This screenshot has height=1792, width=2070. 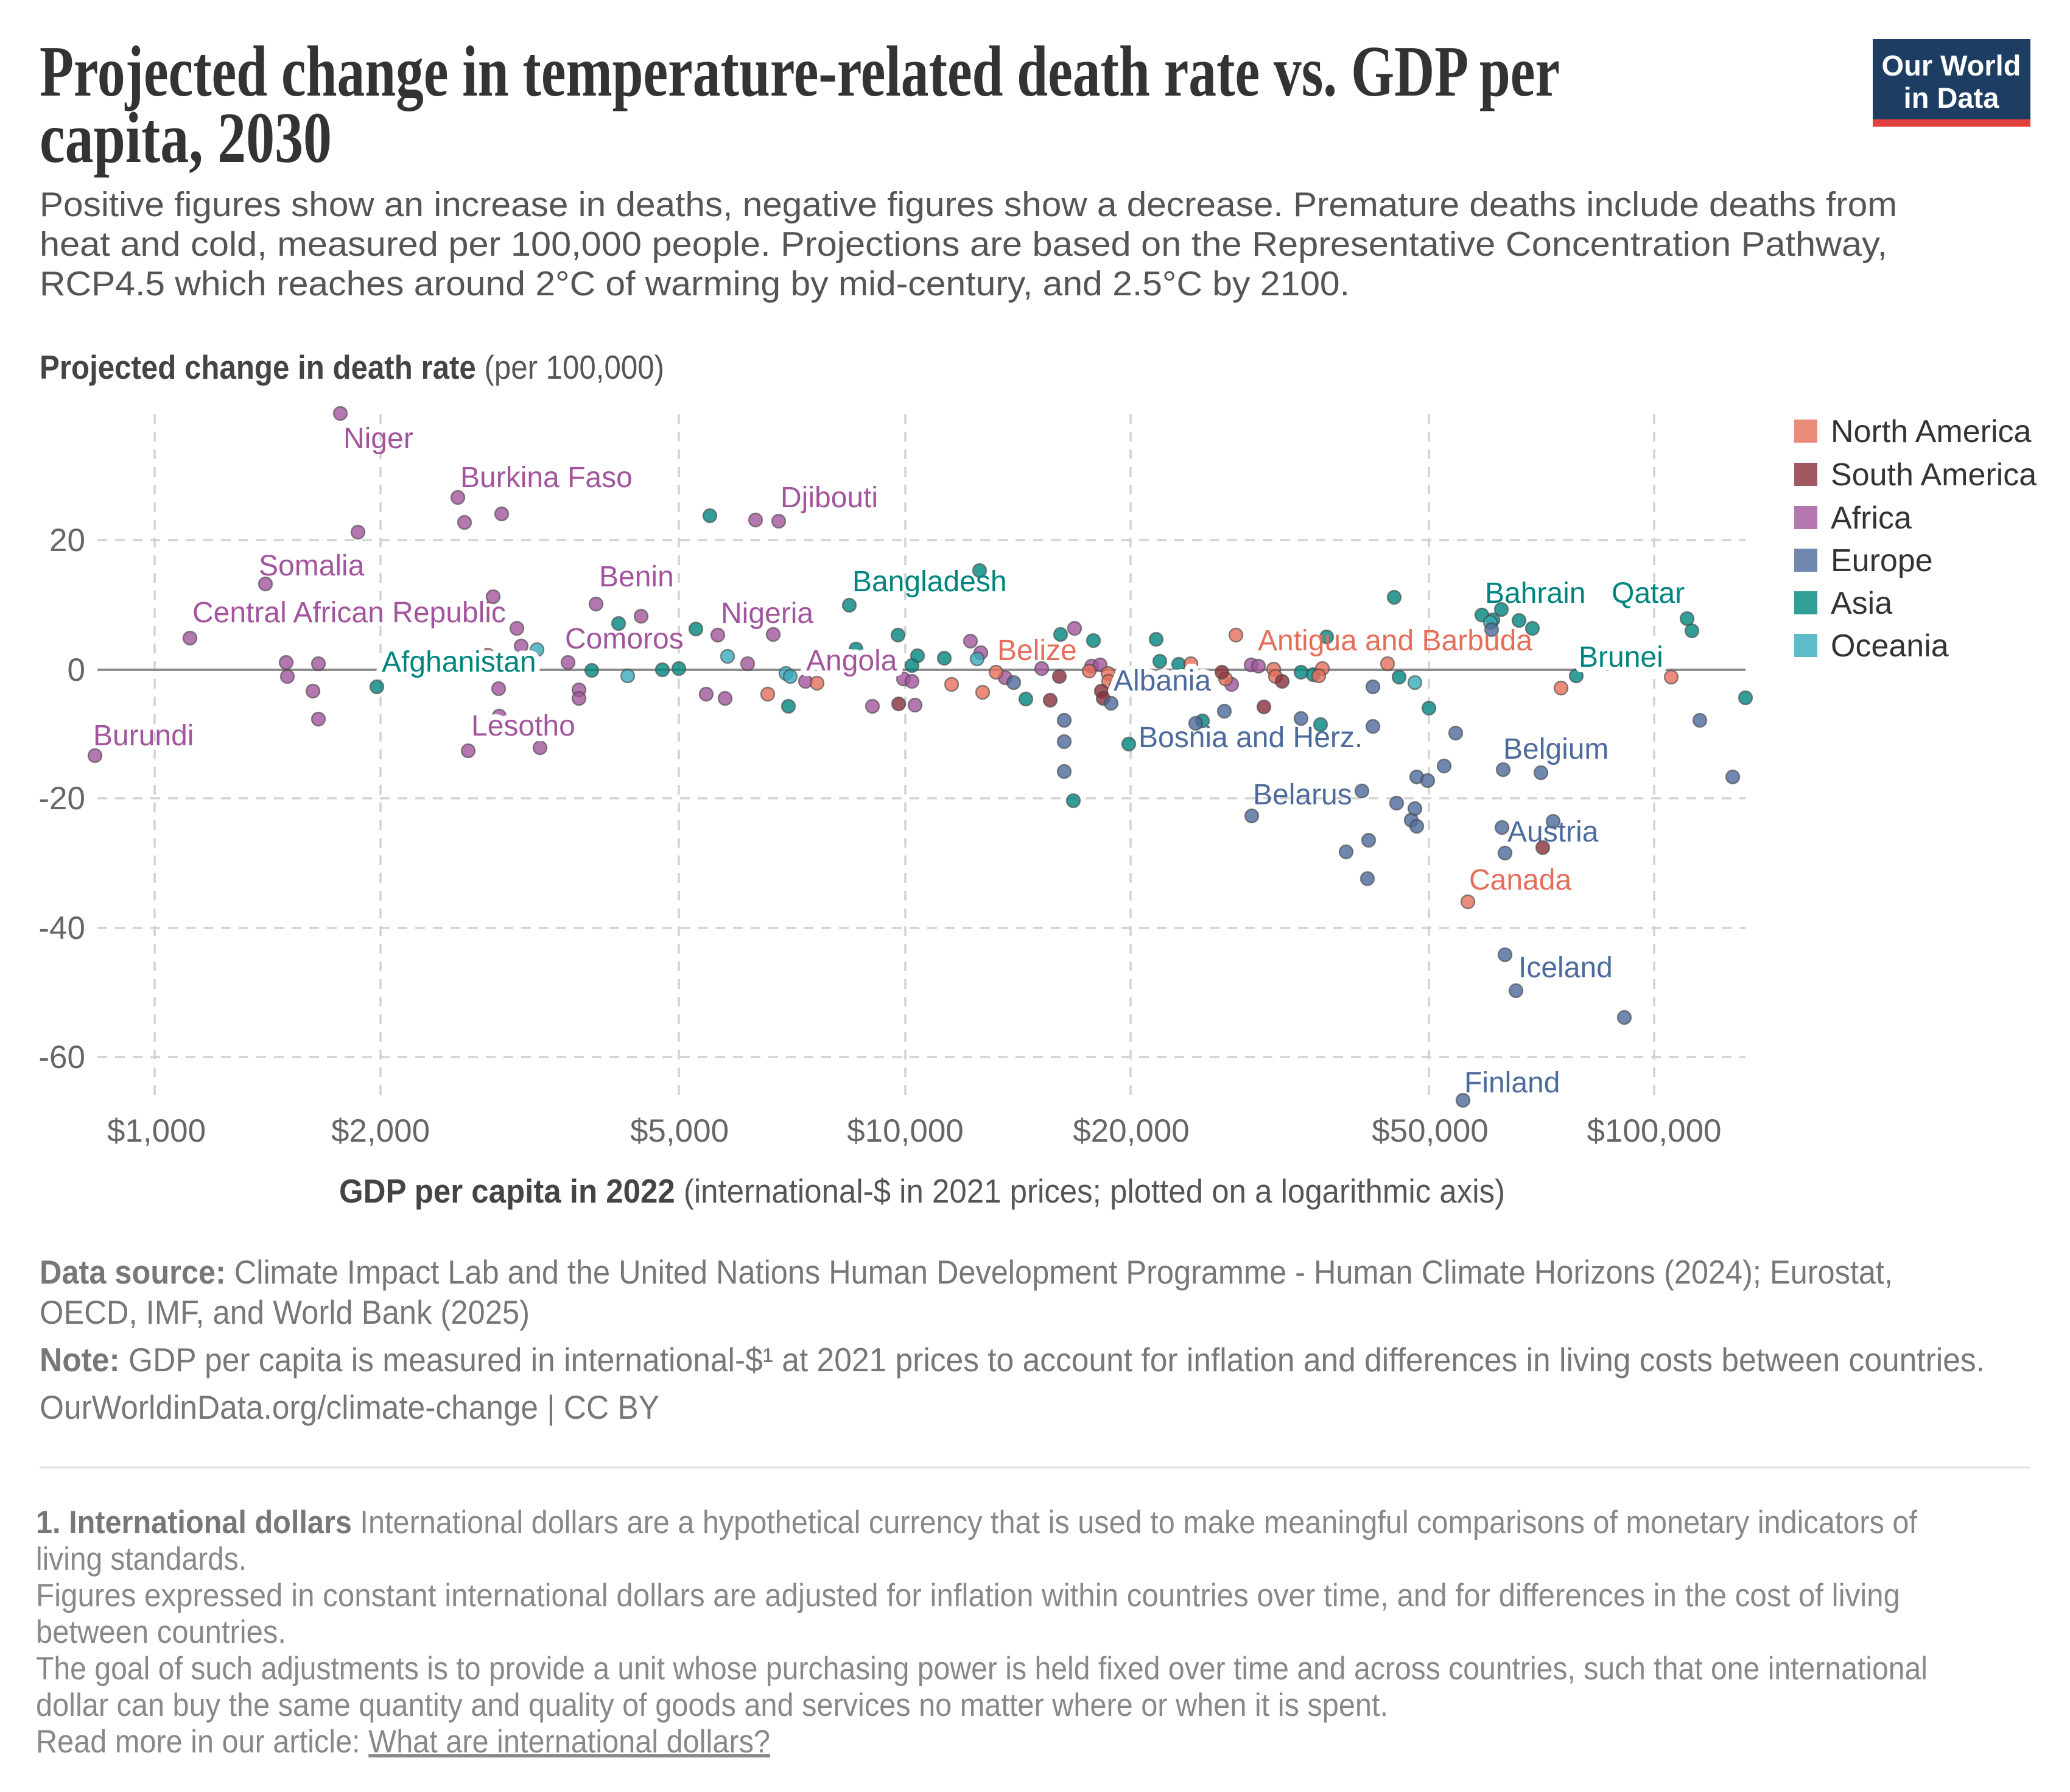 What do you see at coordinates (1535, 593) in the screenshot?
I see `svg-text: Bahrain` at bounding box center [1535, 593].